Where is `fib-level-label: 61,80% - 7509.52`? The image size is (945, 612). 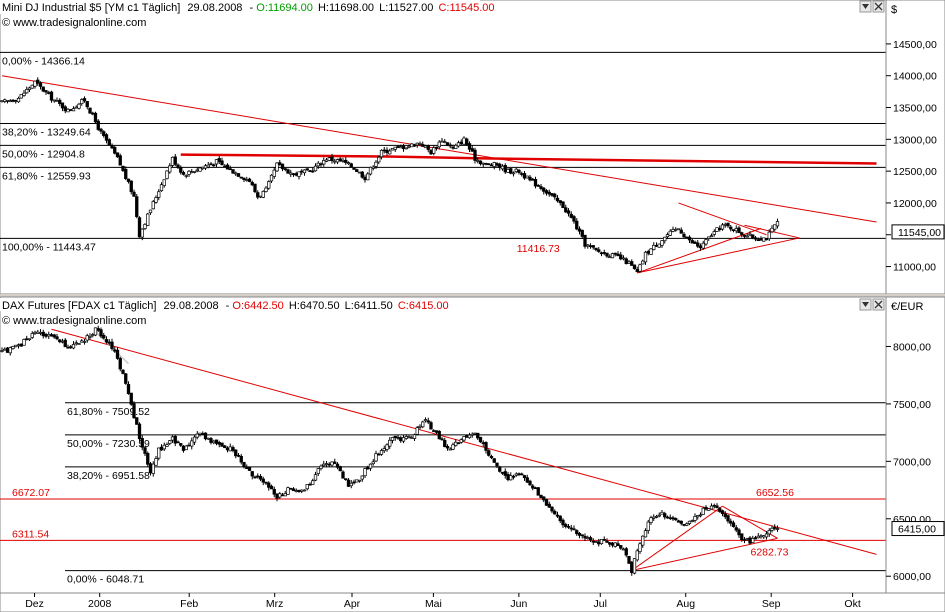 fib-level-label: 61,80% - 7509.52 is located at coordinates (108, 412).